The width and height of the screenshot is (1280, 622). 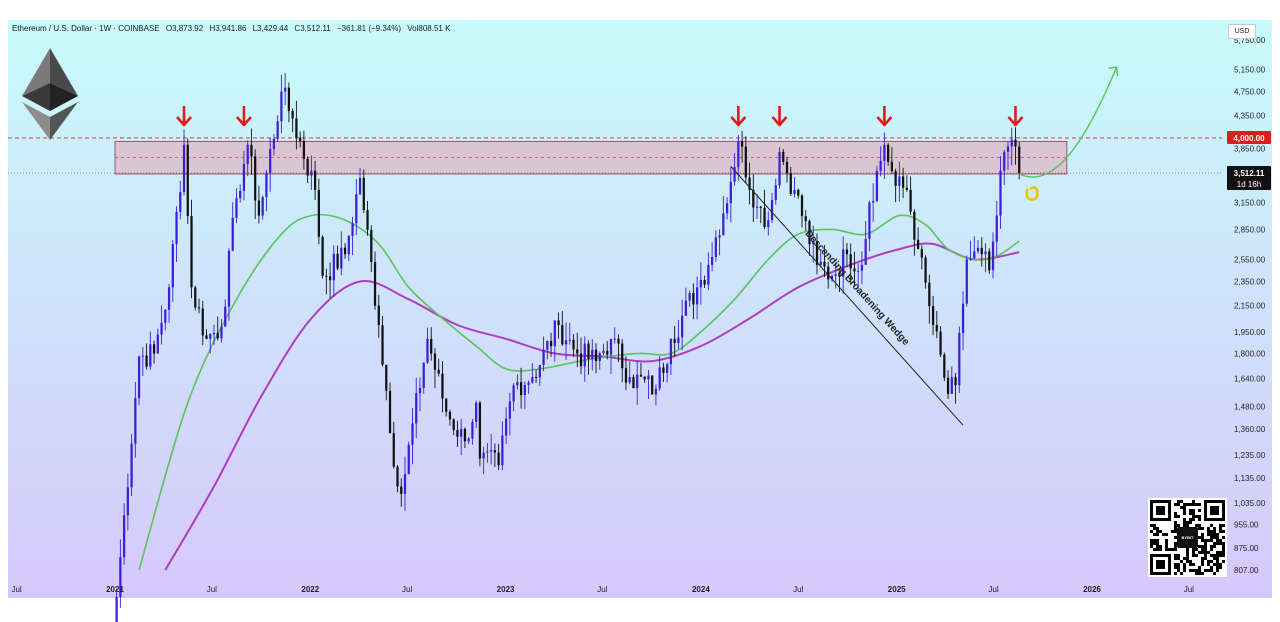 What do you see at coordinates (1187, 537) in the screenshot?
I see `qr-code-icon: BYBIT` at bounding box center [1187, 537].